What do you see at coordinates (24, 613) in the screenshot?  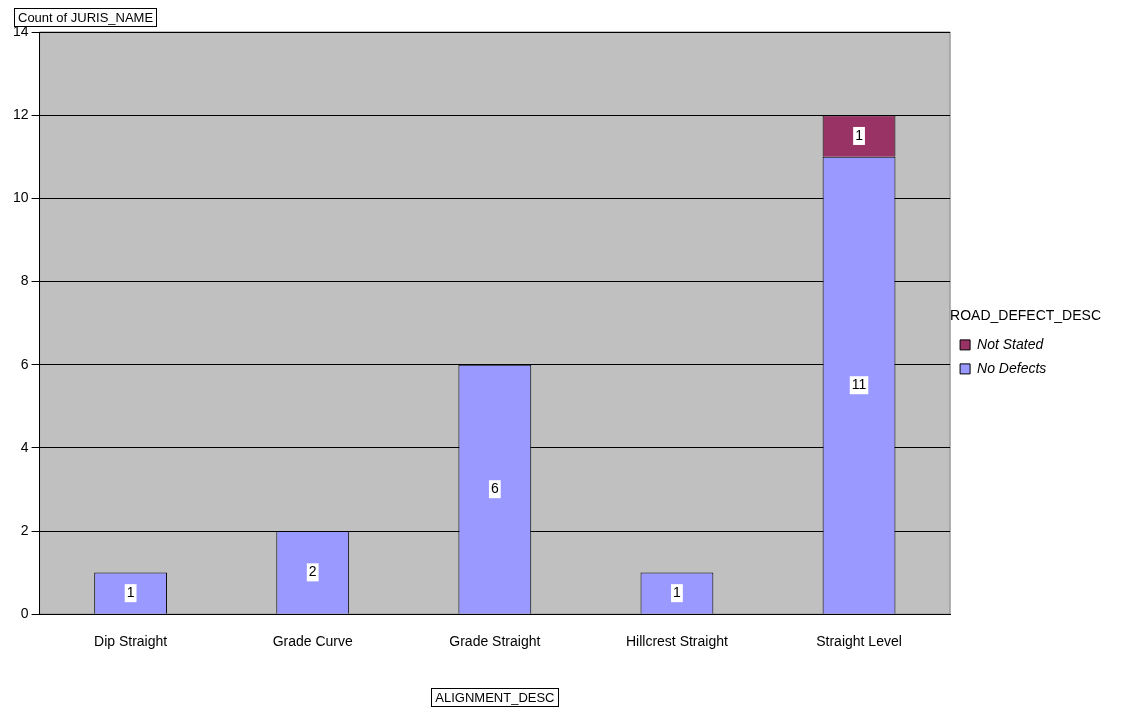 I see `y-tick-label: 0` at bounding box center [24, 613].